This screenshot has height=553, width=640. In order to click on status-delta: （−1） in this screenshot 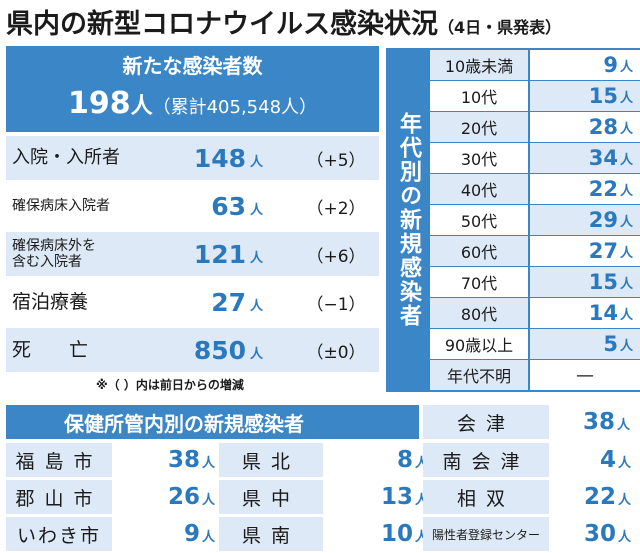, I will do `click(336, 304)`.